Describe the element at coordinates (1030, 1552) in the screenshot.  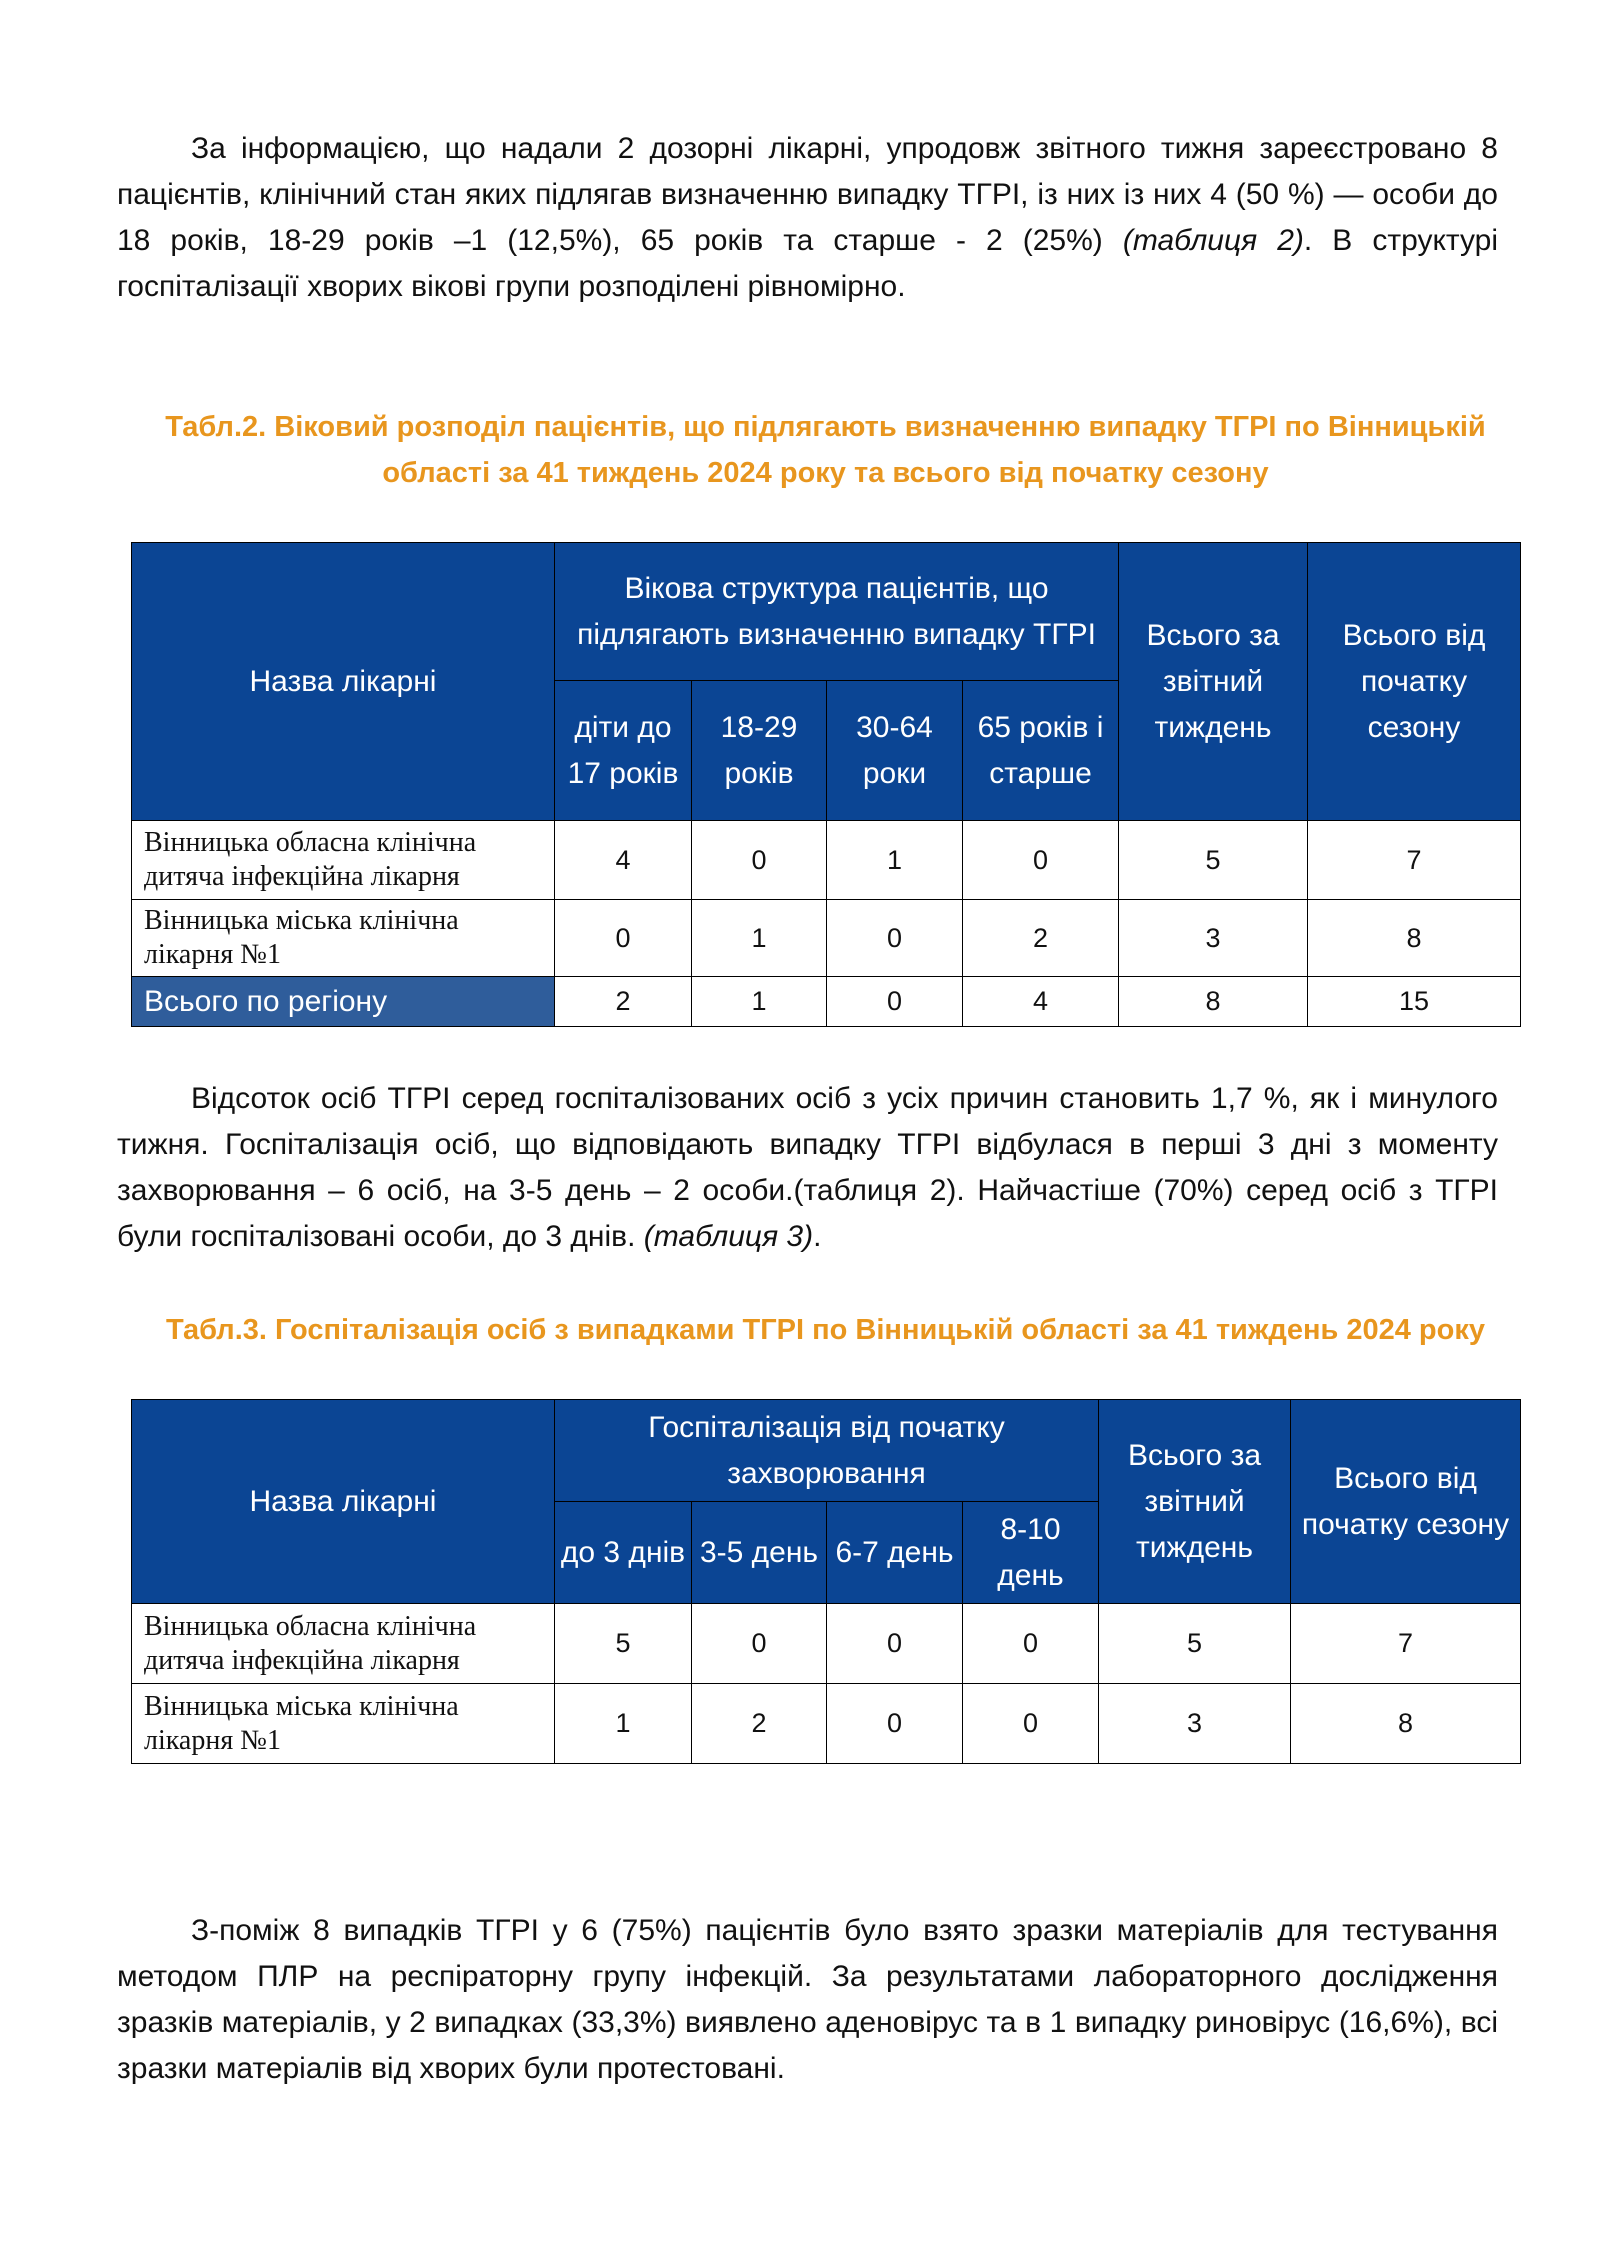
I see `header-cell: 8-10 день` at that location.